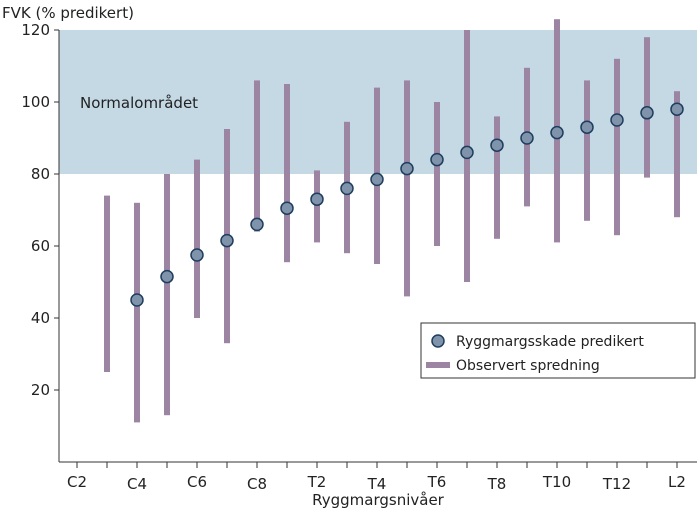  What do you see at coordinates (40, 246) in the screenshot?
I see `y-tick-label: 60` at bounding box center [40, 246].